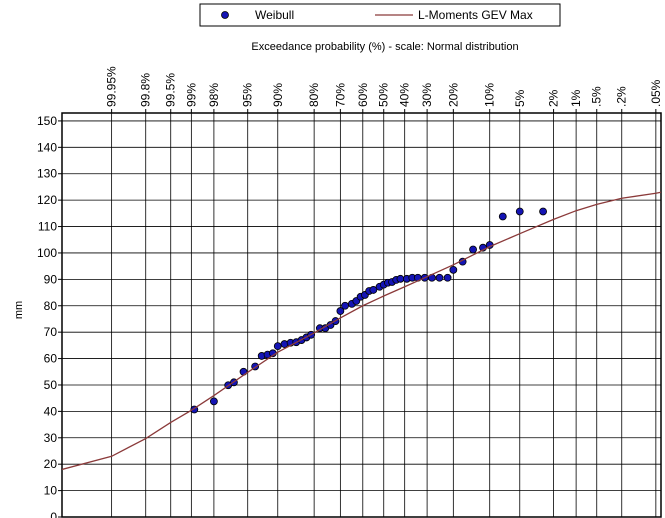  Describe the element at coordinates (53, 514) in the screenshot. I see `y-tick-label: 0` at that location.